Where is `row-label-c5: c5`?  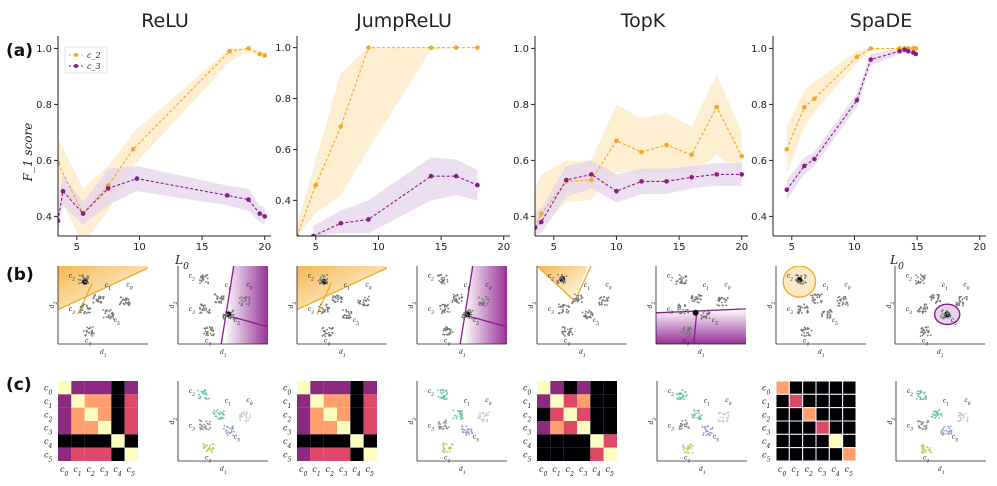 row-label-c5: c5 is located at coordinates (766, 456).